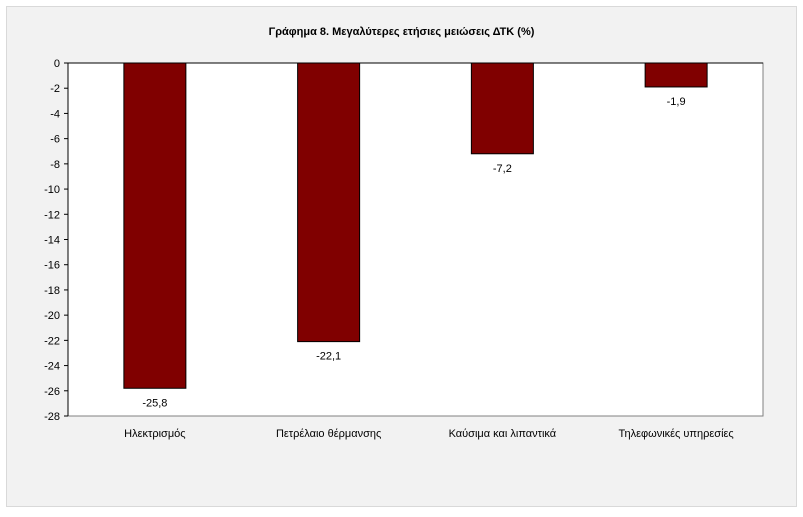 The image size is (803, 517). I want to click on y-tick-label: -20, so click(52, 316).